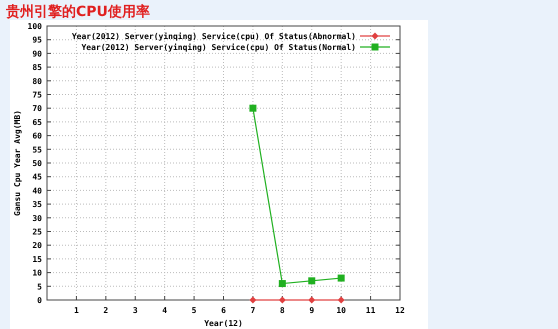  I want to click on x-tick-label: 7, so click(253, 310).